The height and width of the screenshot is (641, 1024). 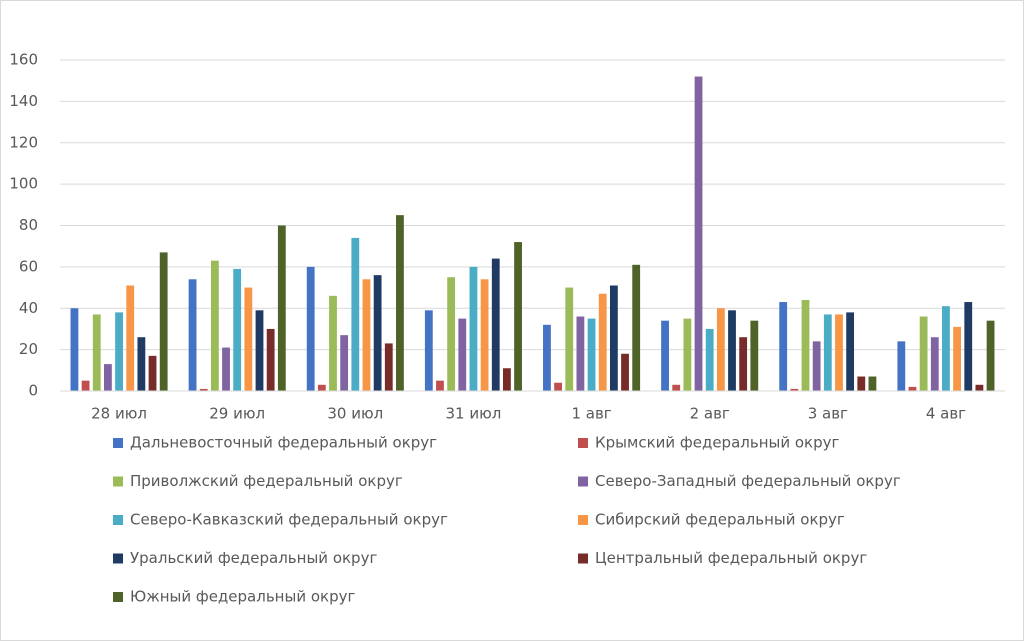 What do you see at coordinates (23, 184) in the screenshot?
I see `y-tick-label: 100` at bounding box center [23, 184].